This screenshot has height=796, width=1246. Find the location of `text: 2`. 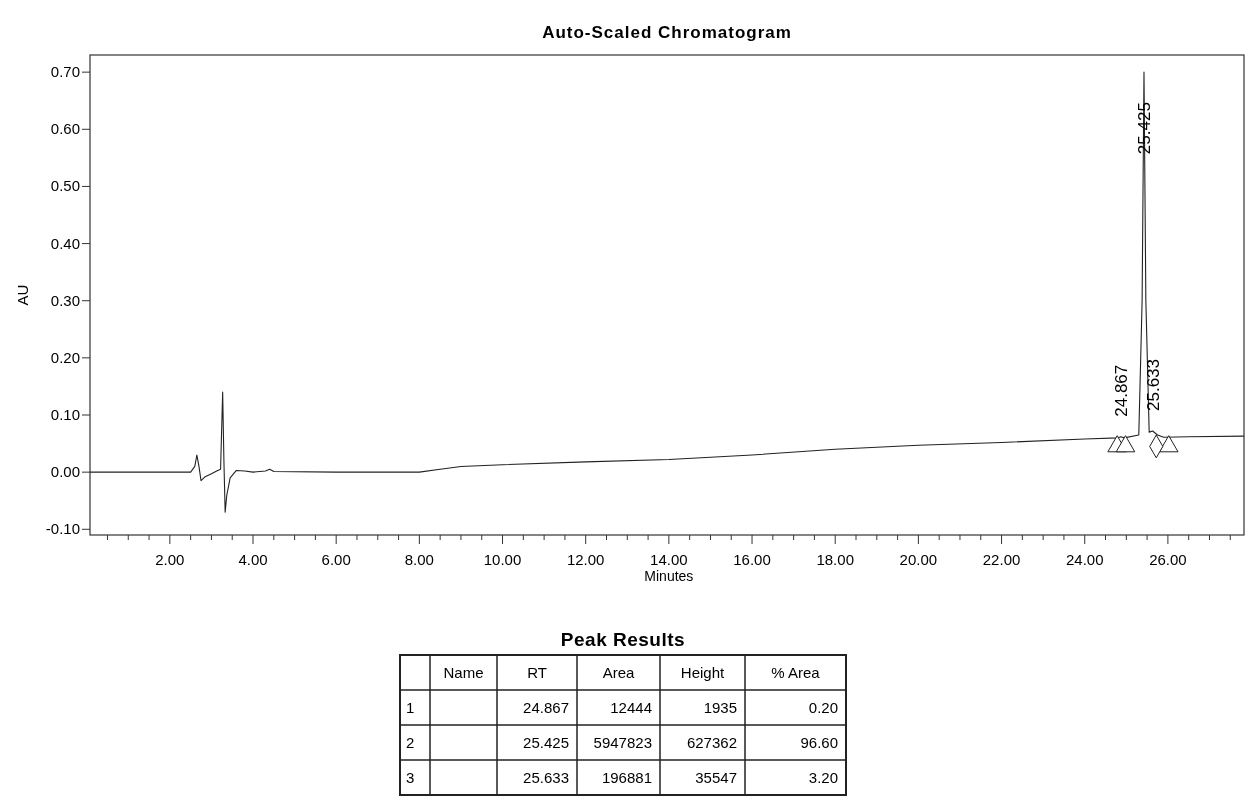

text: 2 is located at coordinates (410, 742).